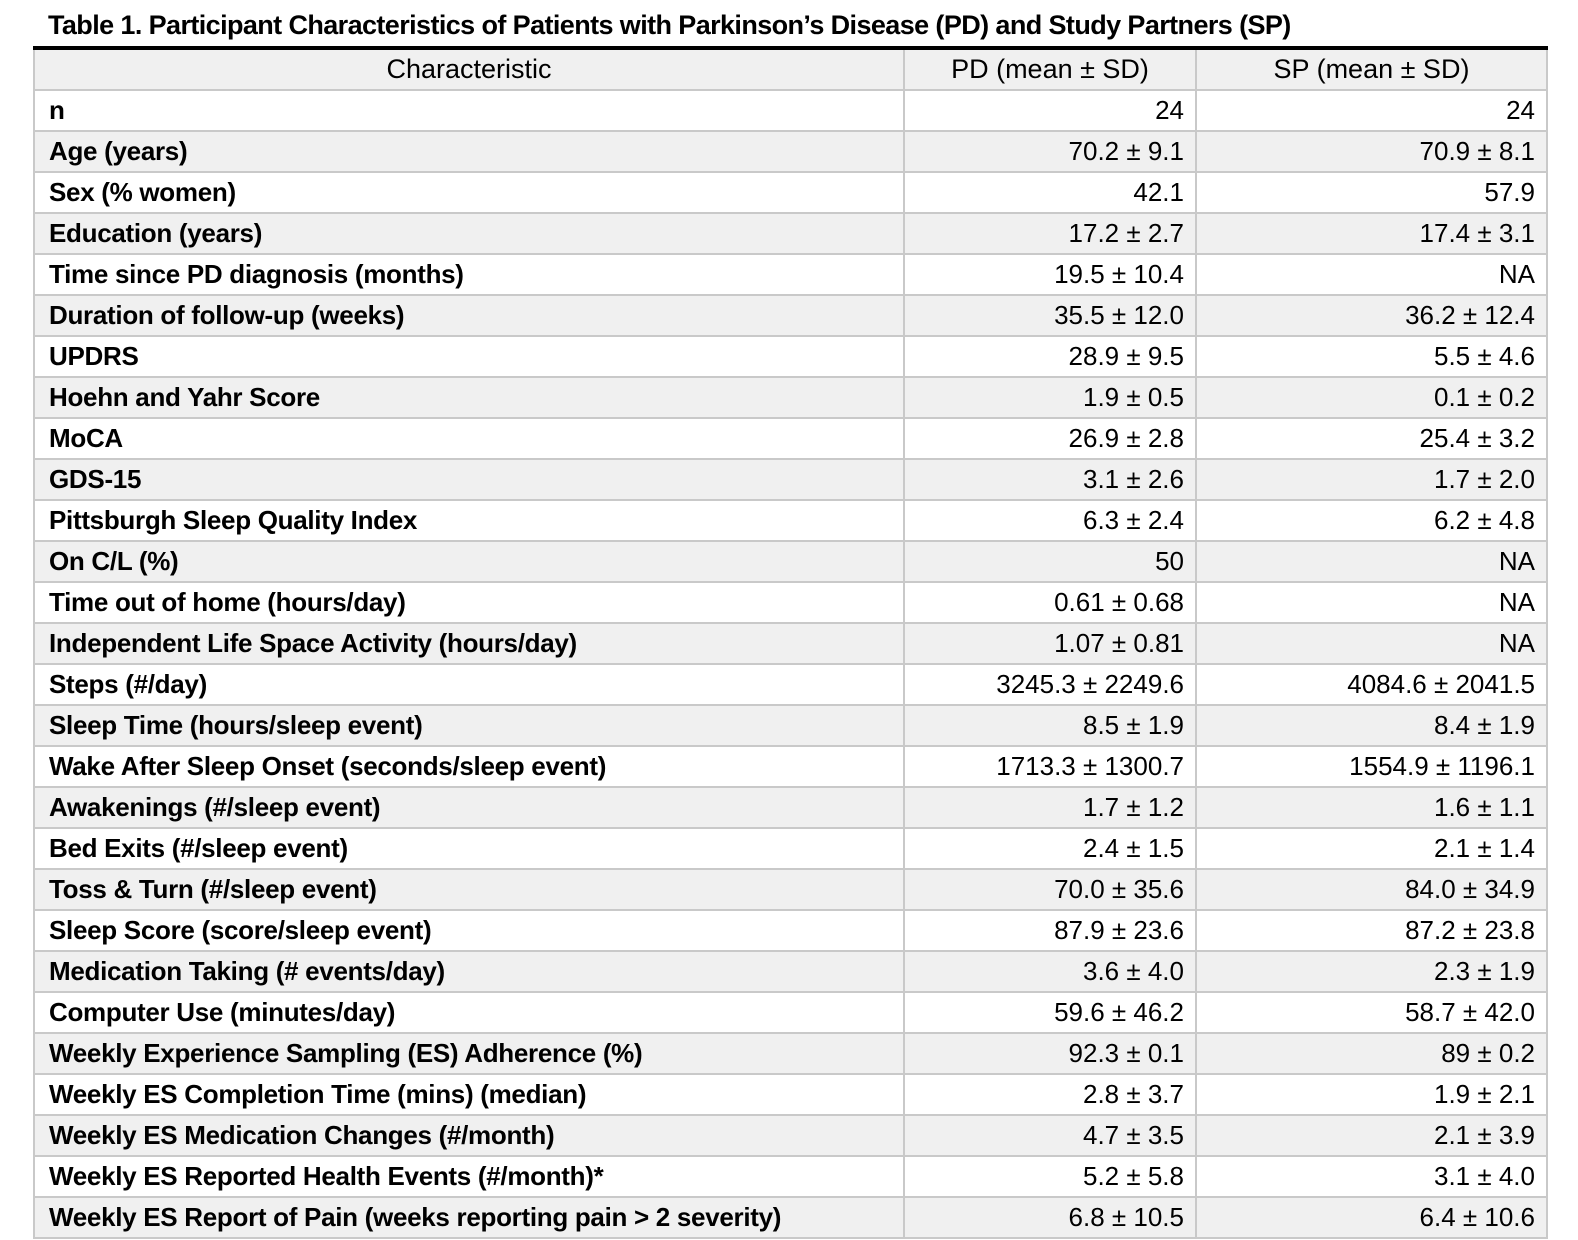 This screenshot has height=1240, width=1578. Describe the element at coordinates (1050, 930) in the screenshot. I see `pd-value: 87.9 ± 23.6` at that location.